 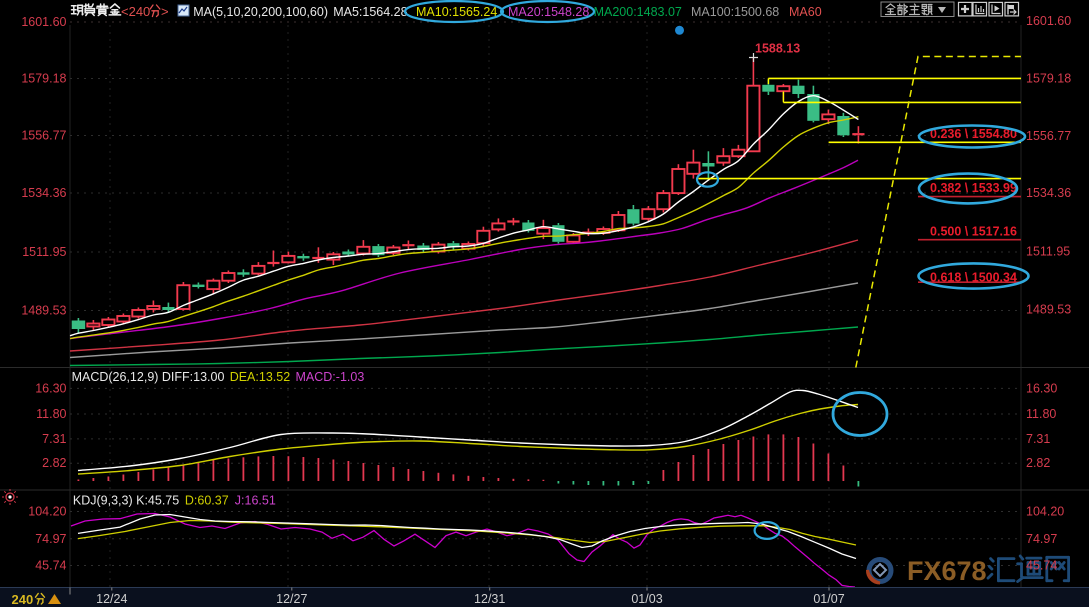 I want to click on svg-text: KDJ(9,3,3) K:45.75, so click(x=126, y=501).